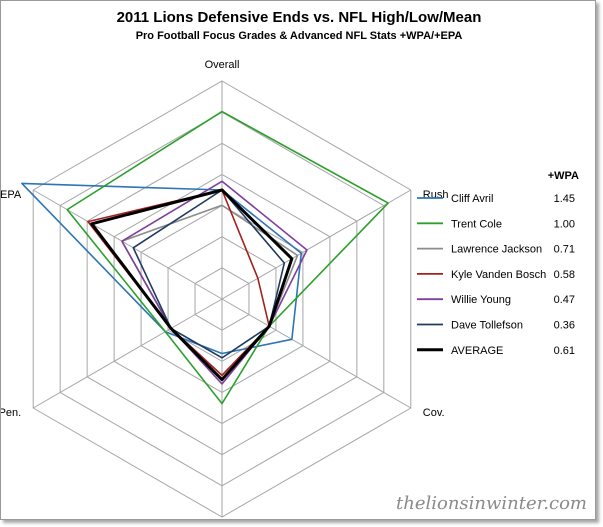  What do you see at coordinates (472, 199) in the screenshot?
I see `legend-label-cliff-avril: Cliff Avril` at bounding box center [472, 199].